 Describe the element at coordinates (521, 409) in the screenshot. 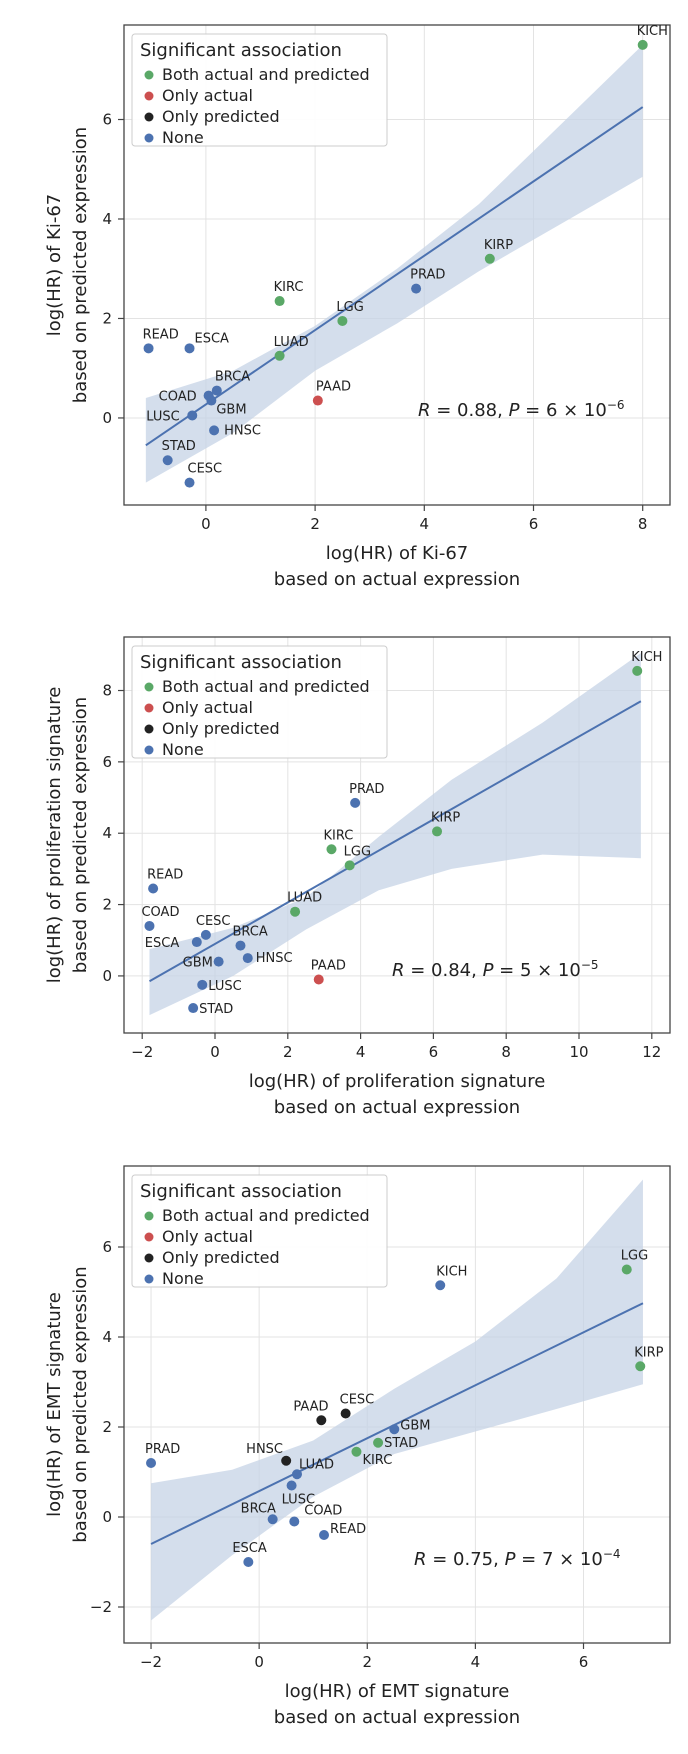

I see `stat-annotation: R = 0.88, P = 6 × 10−6` at that location.